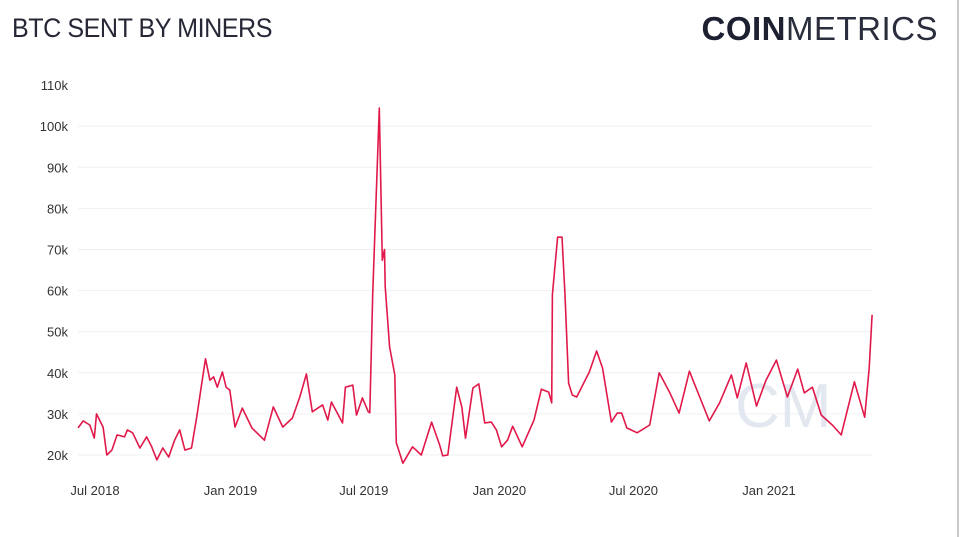 This screenshot has height=537, width=960. What do you see at coordinates (231, 490) in the screenshot?
I see `x-tick-label: Jan 2019` at bounding box center [231, 490].